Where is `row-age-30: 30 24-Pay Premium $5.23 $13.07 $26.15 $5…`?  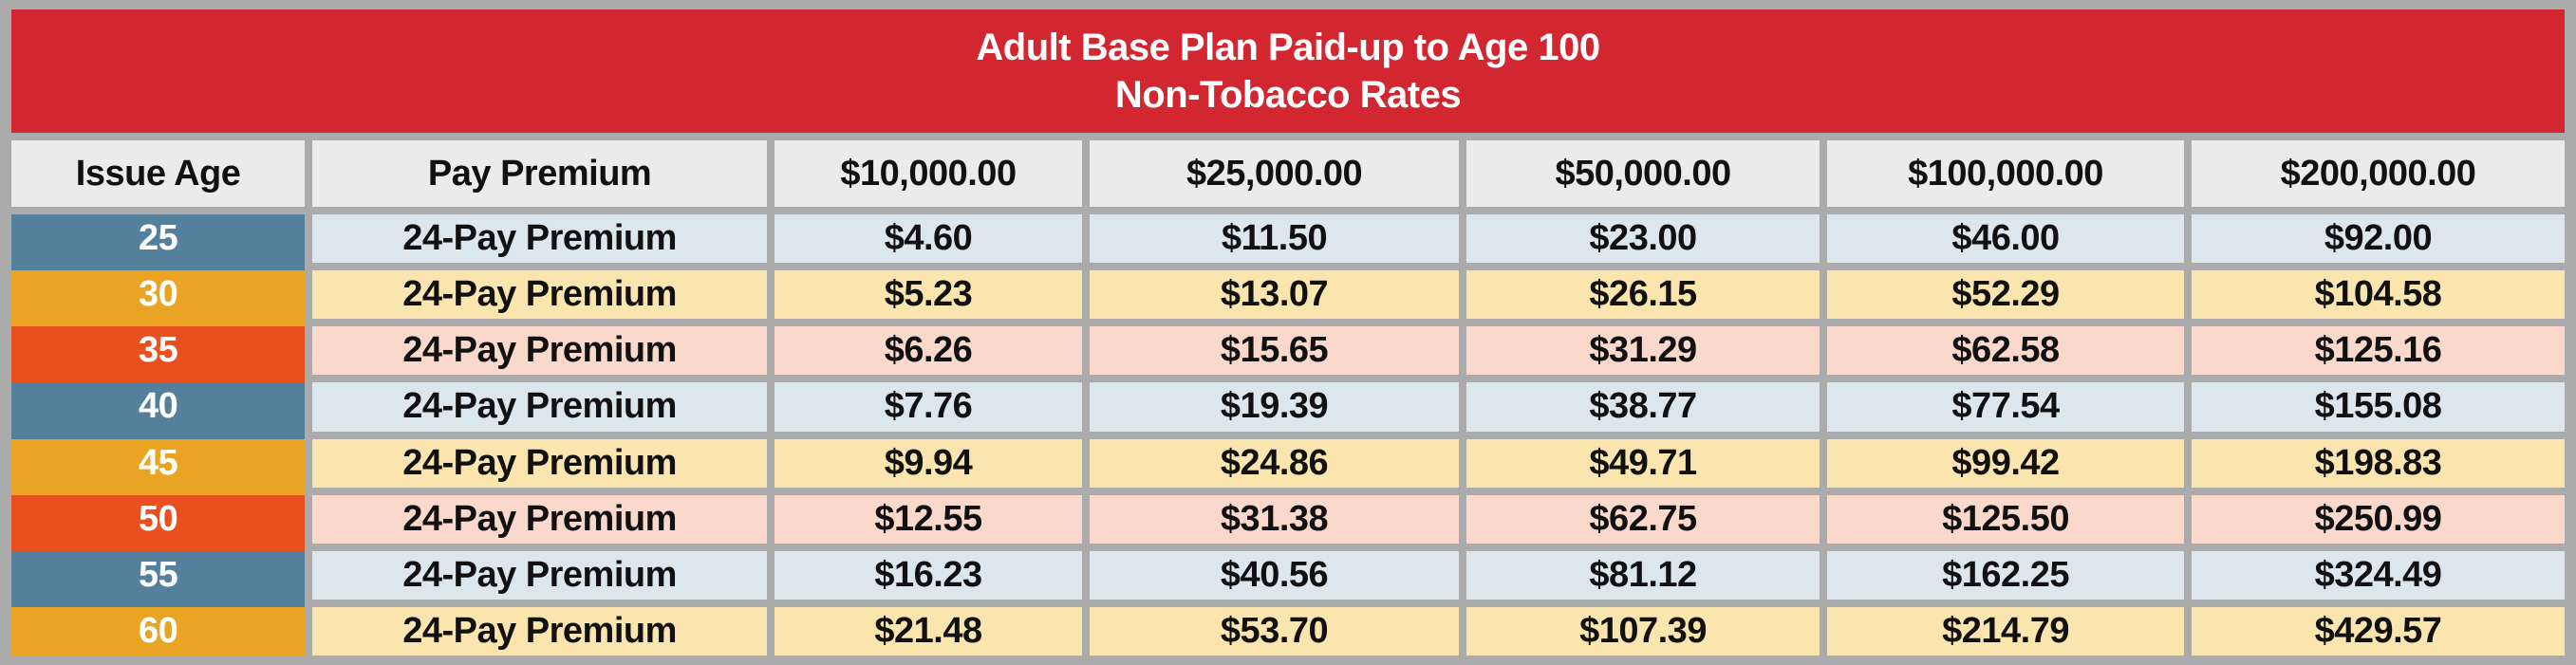
row-age-30: 30 24-Pay Premium $5.23 $13.07 $26.15 $5… is located at coordinates (1288, 295).